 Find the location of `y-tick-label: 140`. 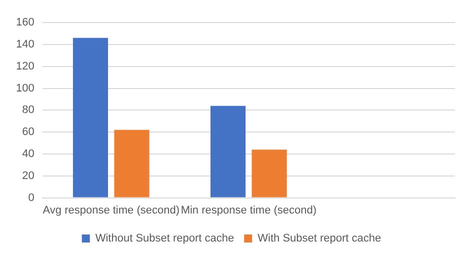

y-tick-label: 140 is located at coordinates (25, 44).